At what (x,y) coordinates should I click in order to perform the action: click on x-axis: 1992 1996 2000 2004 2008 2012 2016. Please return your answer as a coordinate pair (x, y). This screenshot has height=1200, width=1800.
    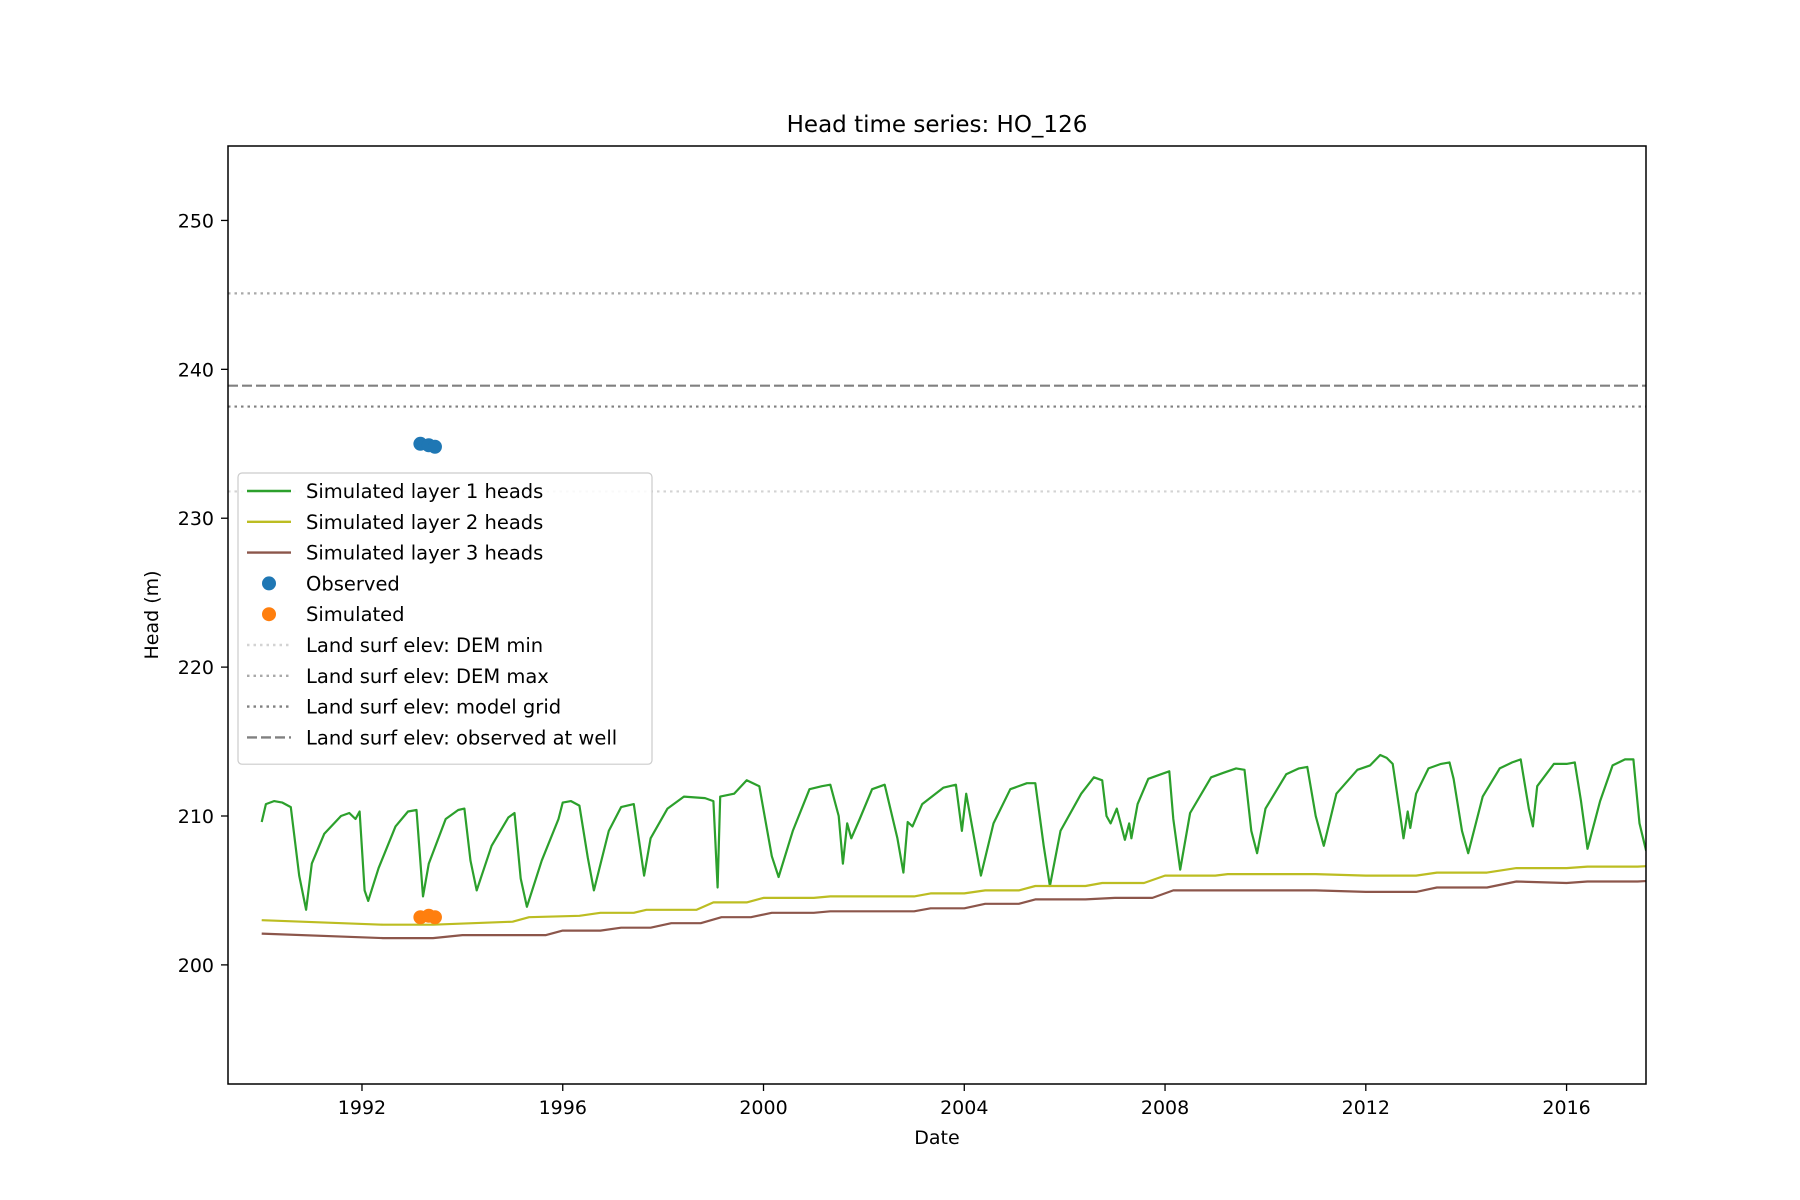
    Looking at the image, I should click on (964, 1101).